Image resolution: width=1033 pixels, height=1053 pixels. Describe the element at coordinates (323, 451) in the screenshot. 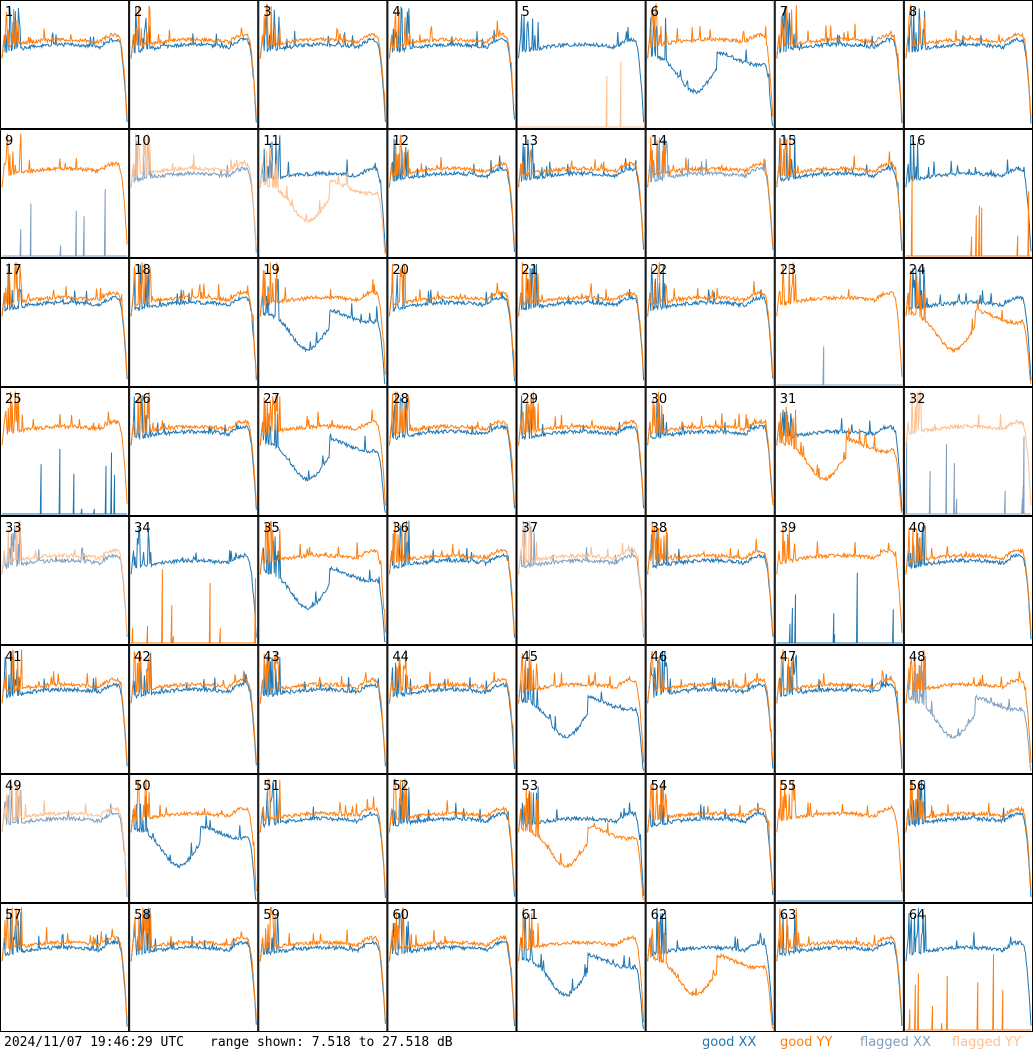

I see `panel-27: 27` at that location.